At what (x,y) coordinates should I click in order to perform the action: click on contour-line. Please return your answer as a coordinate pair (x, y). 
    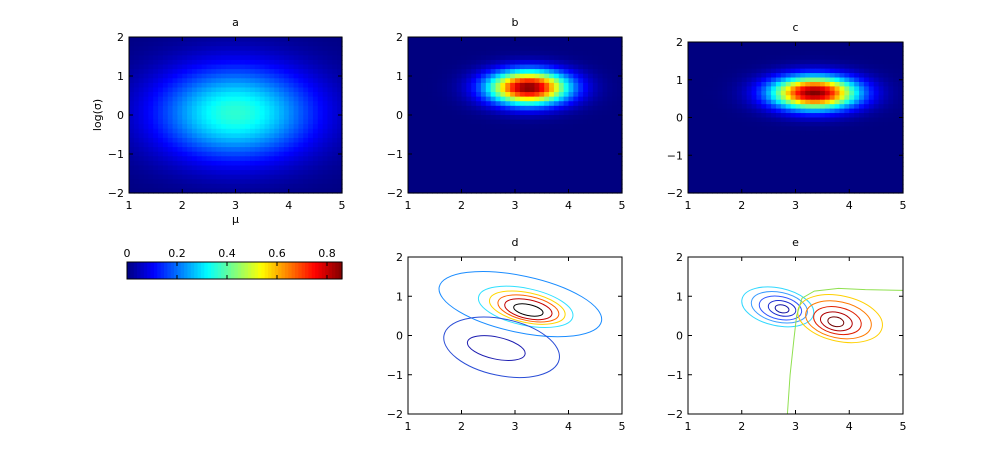
    Looking at the image, I should click on (779, 307).